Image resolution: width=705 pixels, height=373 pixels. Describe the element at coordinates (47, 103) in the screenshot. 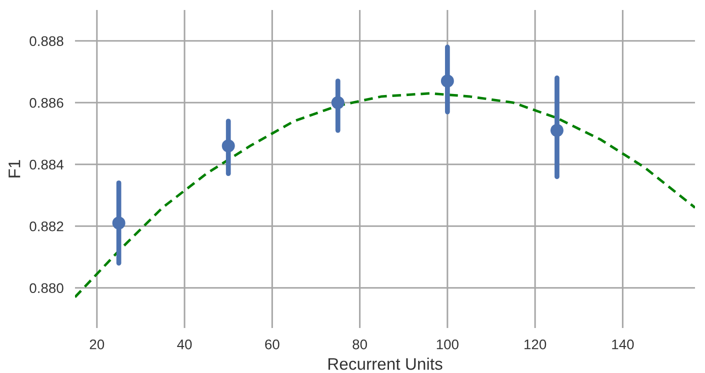

I see `y-tick-label: 0.886` at that location.